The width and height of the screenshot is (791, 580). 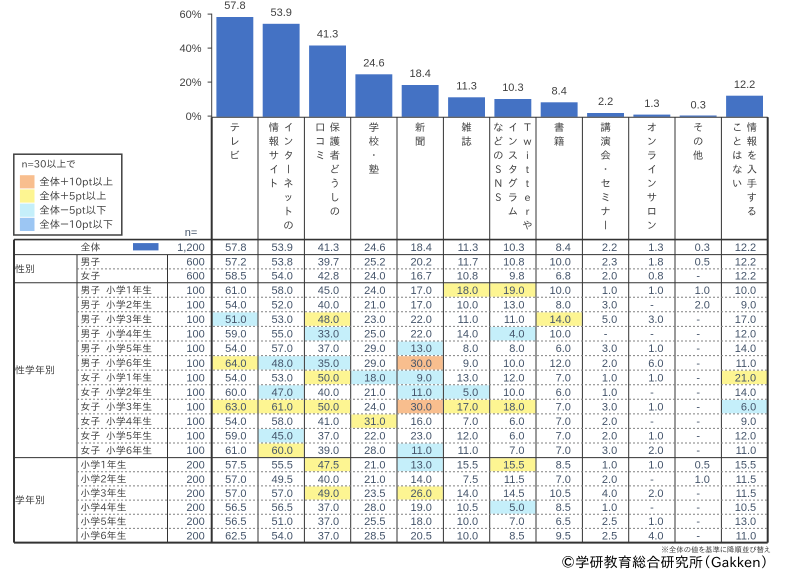 What do you see at coordinates (191, 248) in the screenshot?
I see `svg-text: 1,200` at bounding box center [191, 248].